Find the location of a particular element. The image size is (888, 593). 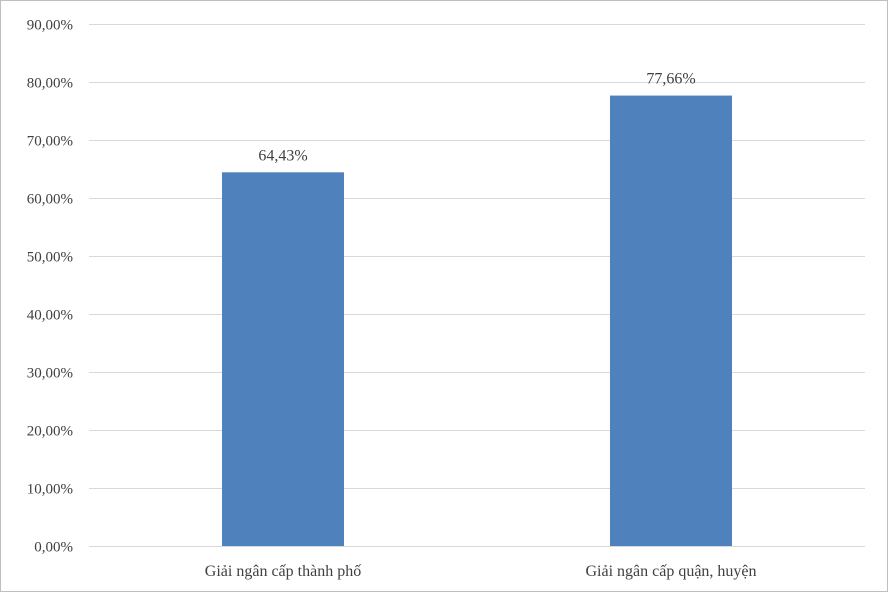

y-tick-label: 20,00% is located at coordinates (50, 432).